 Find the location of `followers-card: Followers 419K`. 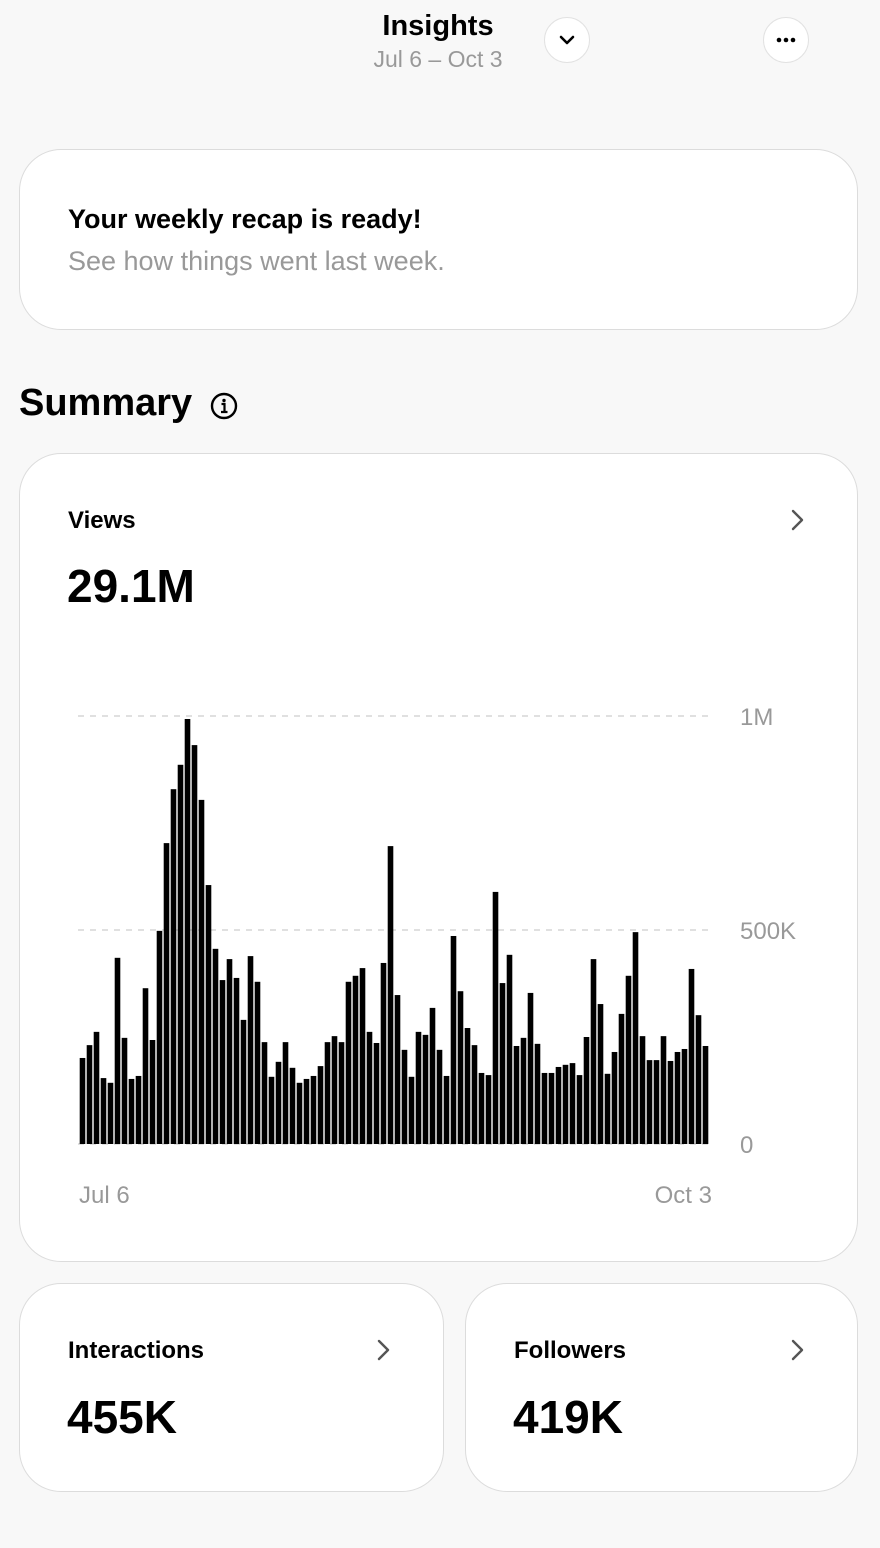

followers-card: Followers 419K is located at coordinates (661, 1387).